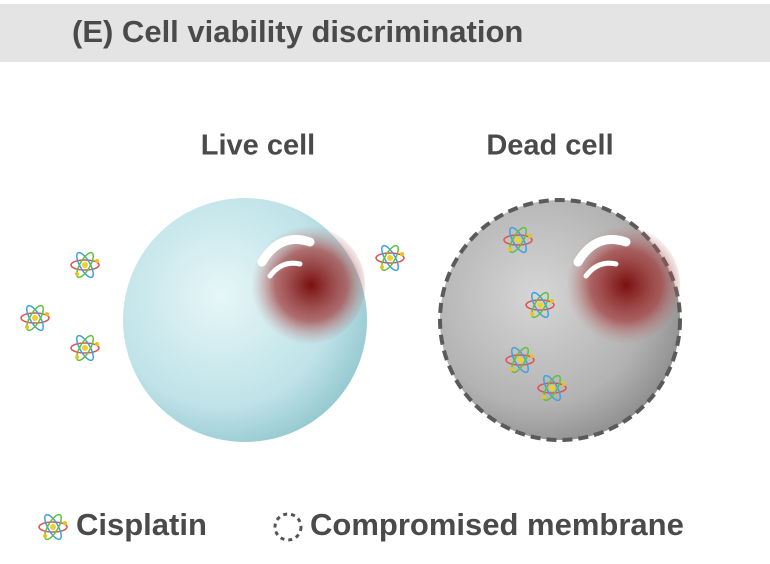 The width and height of the screenshot is (770, 564). What do you see at coordinates (258, 146) in the screenshot?
I see `cell-label: Live cell` at bounding box center [258, 146].